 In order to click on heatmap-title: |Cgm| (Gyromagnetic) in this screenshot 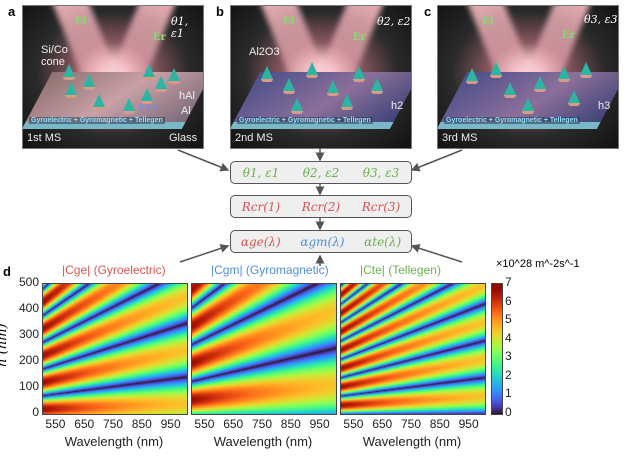, I will do `click(270, 270)`.